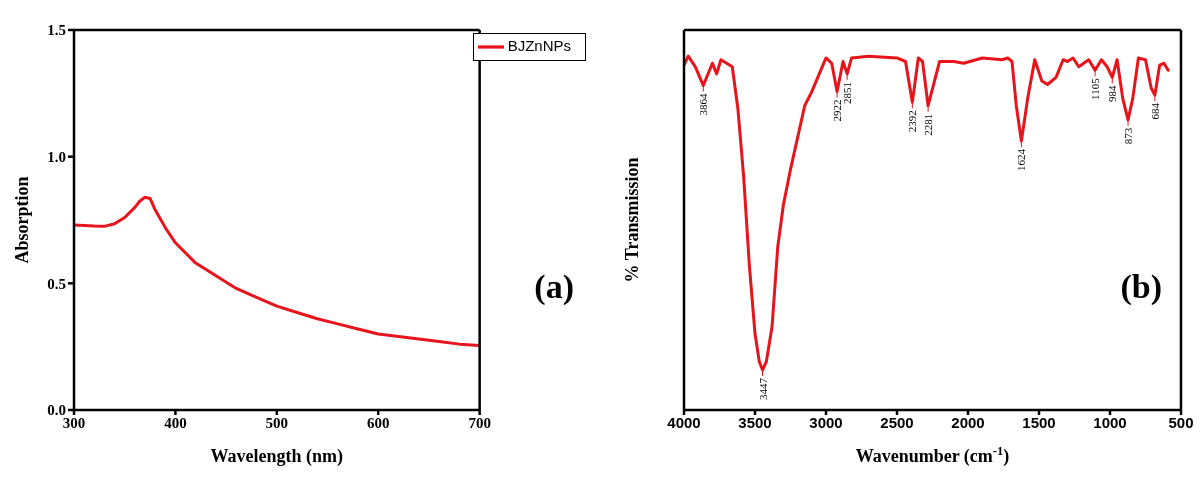 This screenshot has width=1201, height=486. What do you see at coordinates (479, 422) in the screenshot?
I see `x-tick-label: 700` at bounding box center [479, 422].